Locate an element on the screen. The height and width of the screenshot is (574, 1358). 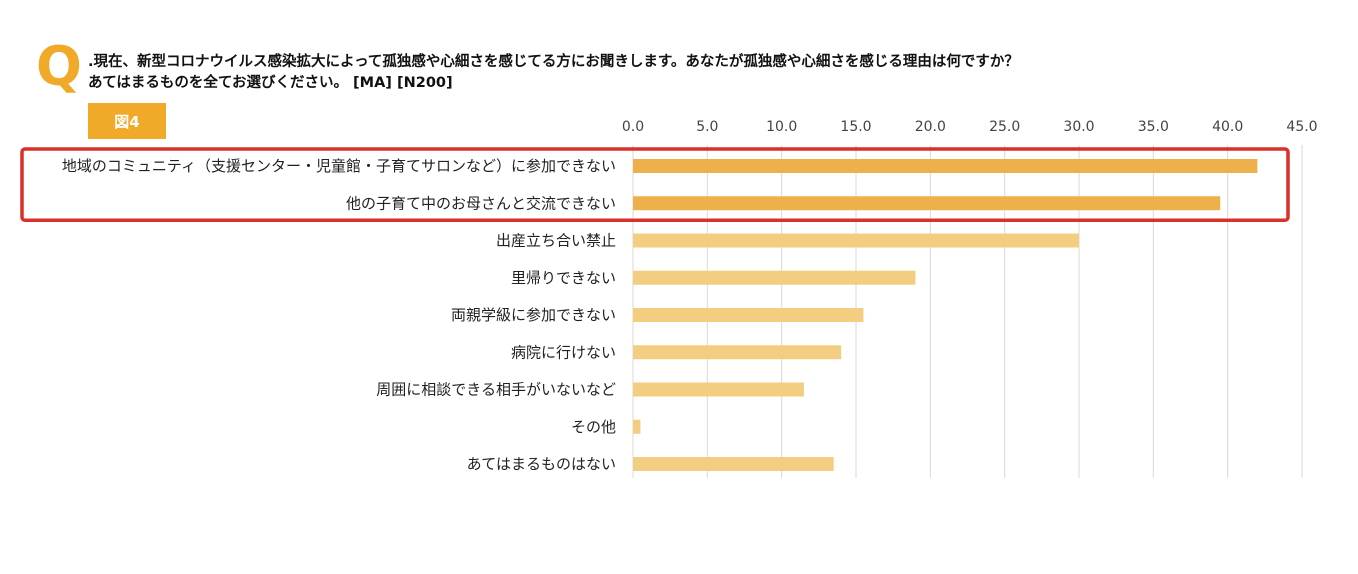
x-tick-label: 5.0 is located at coordinates (707, 127).